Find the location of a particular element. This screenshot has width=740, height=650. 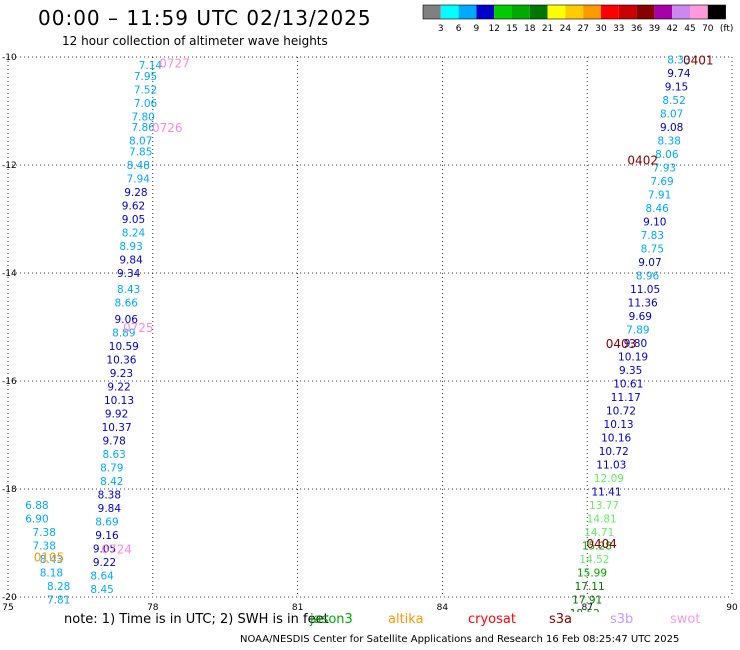

wave-height-point: 9.10 is located at coordinates (654, 223).